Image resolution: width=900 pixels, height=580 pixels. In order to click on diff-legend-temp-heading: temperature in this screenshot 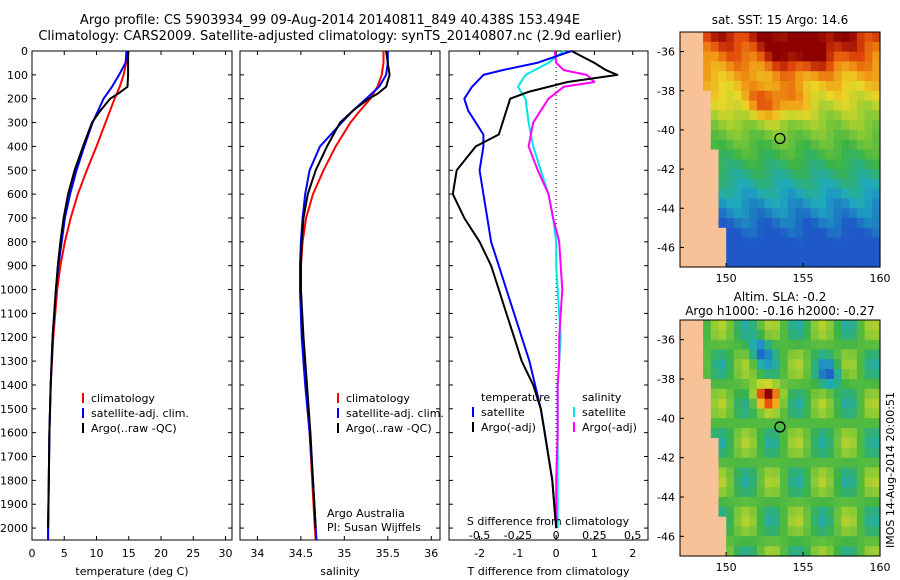, I will do `click(515, 397)`.